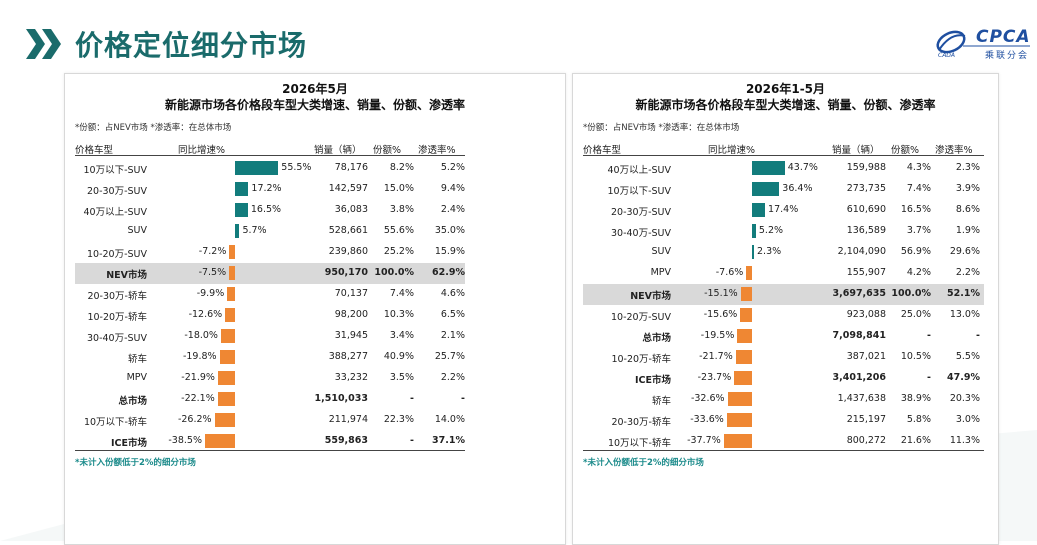  What do you see at coordinates (398, 419) in the screenshot?
I see `share-value: 22.3%` at bounding box center [398, 419].